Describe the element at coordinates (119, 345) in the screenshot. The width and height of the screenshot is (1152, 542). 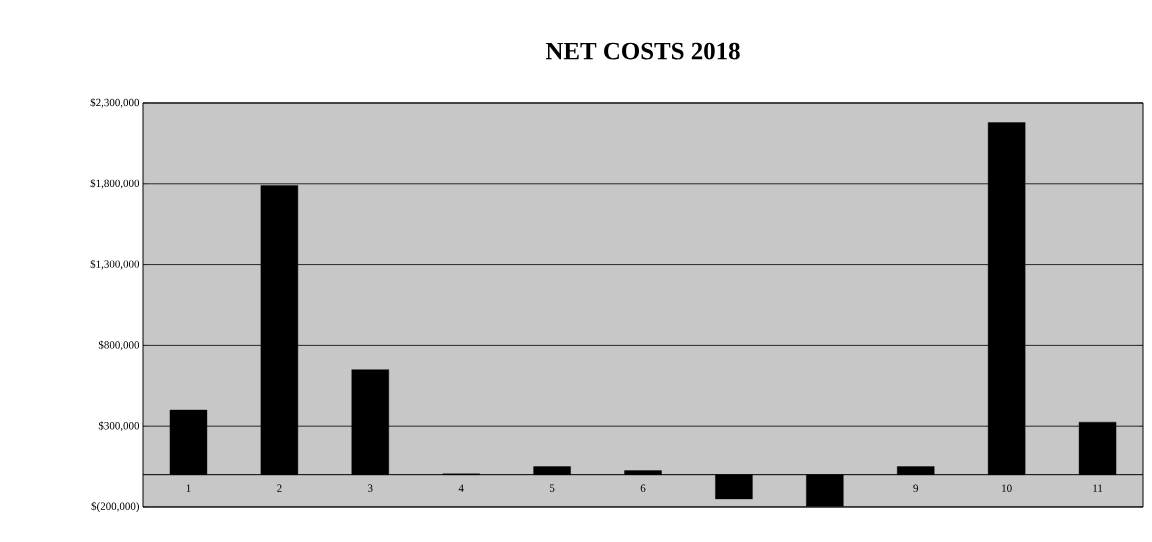
I see `y-tick-label: $800,000` at that location.